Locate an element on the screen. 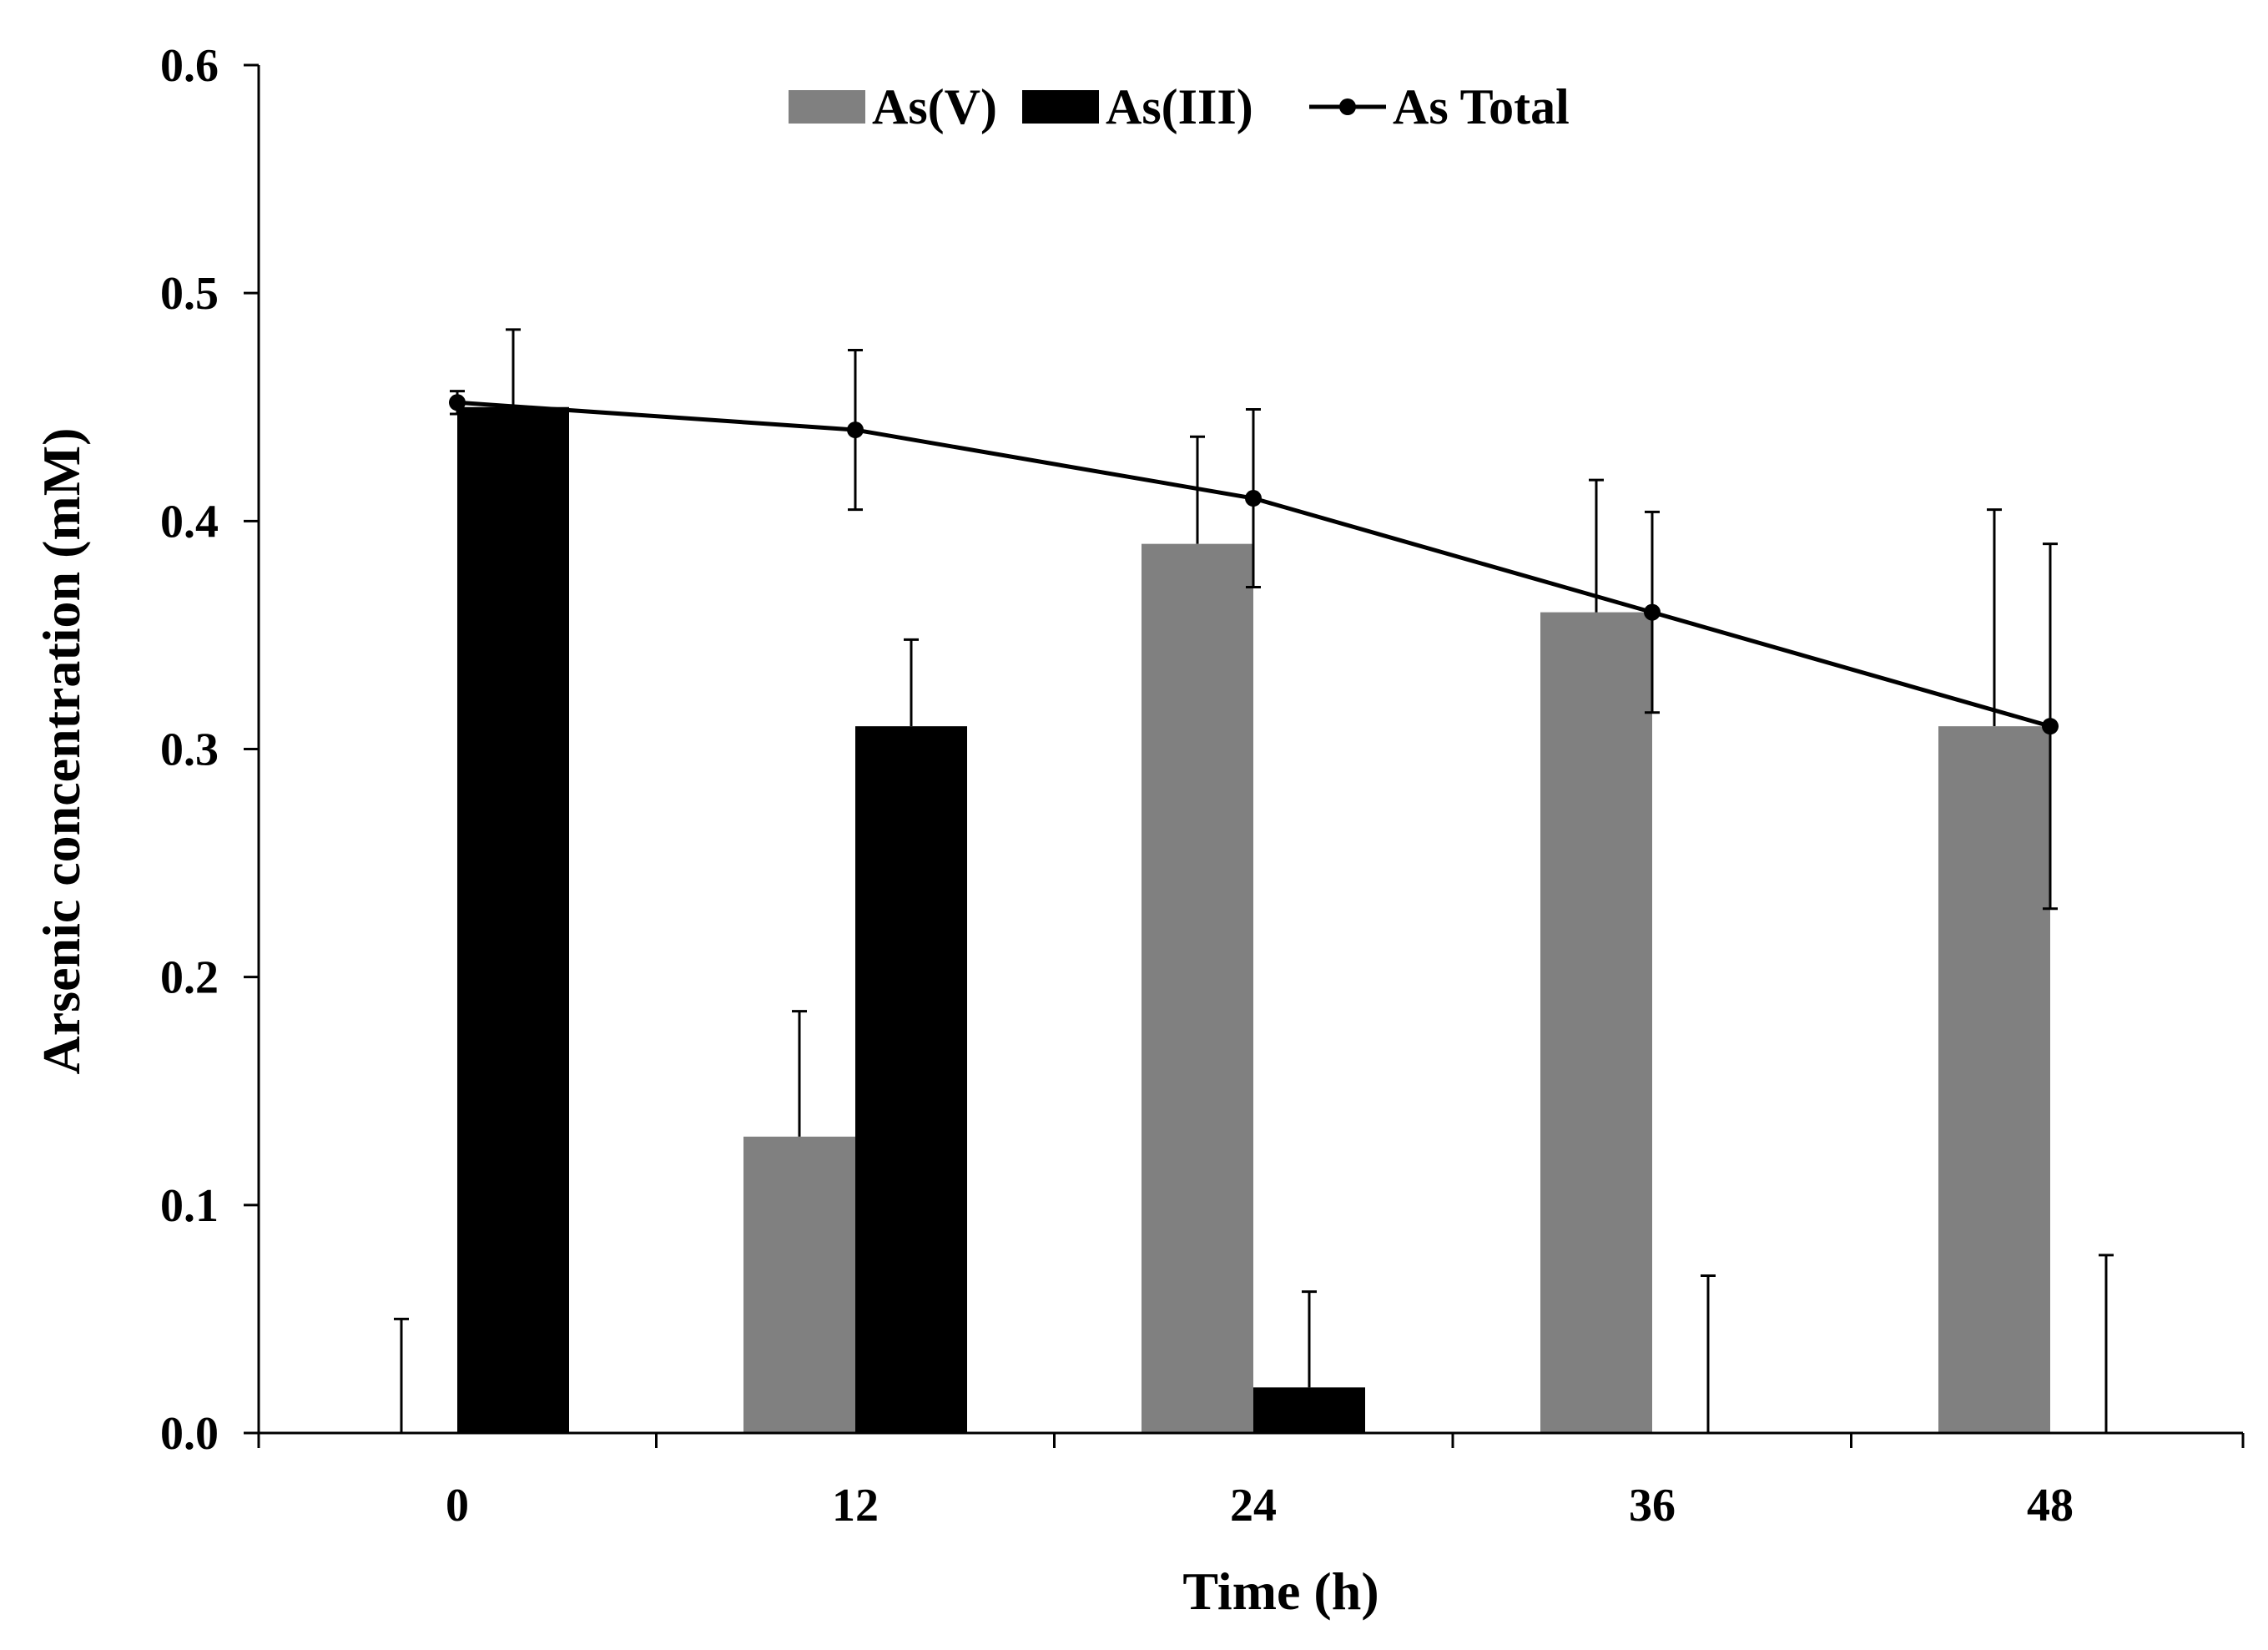  legend-label: As Total is located at coordinates (1481, 106).